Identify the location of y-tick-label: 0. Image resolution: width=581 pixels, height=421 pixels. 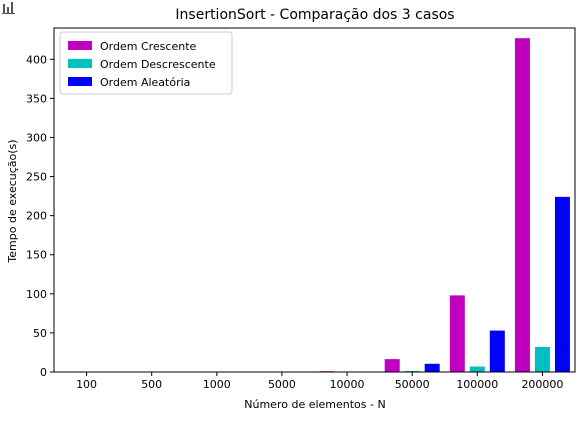
(43, 372).